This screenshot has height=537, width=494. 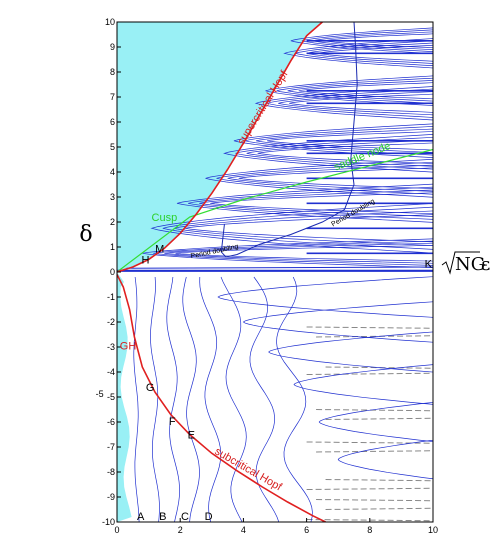 I want to click on zero-branch-line, so click(x=279, y=267).